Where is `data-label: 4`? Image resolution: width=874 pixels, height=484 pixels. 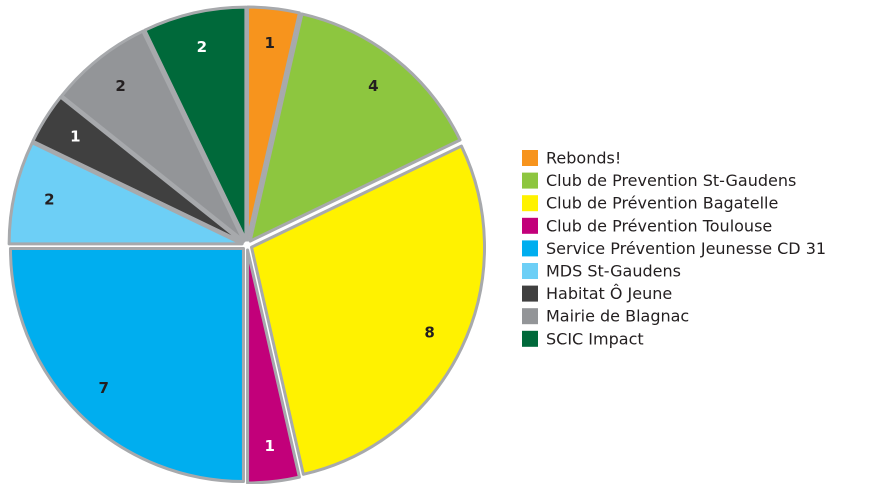 data-label: 4 is located at coordinates (373, 86).